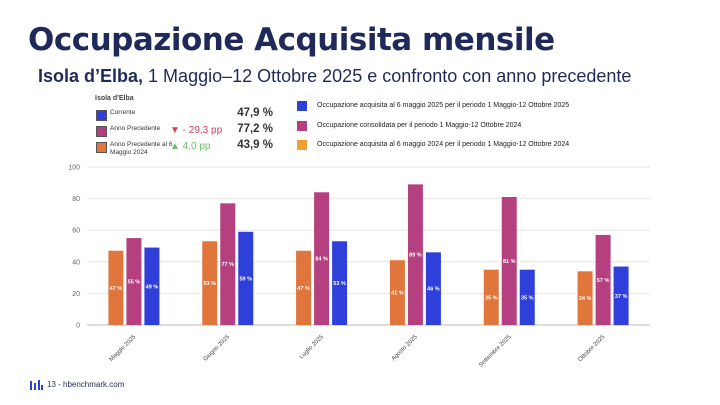  I want to click on summary-label-current: Corrente, so click(123, 112).